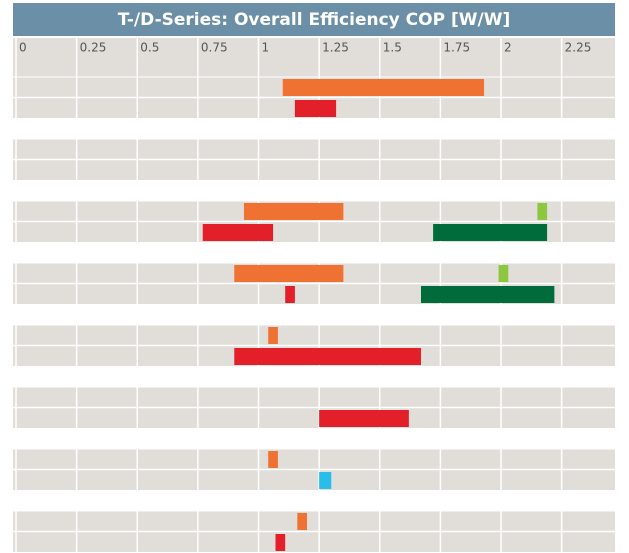 The height and width of the screenshot is (553, 629). What do you see at coordinates (149, 48) in the screenshot?
I see `x-tick-label: 0.5` at bounding box center [149, 48].